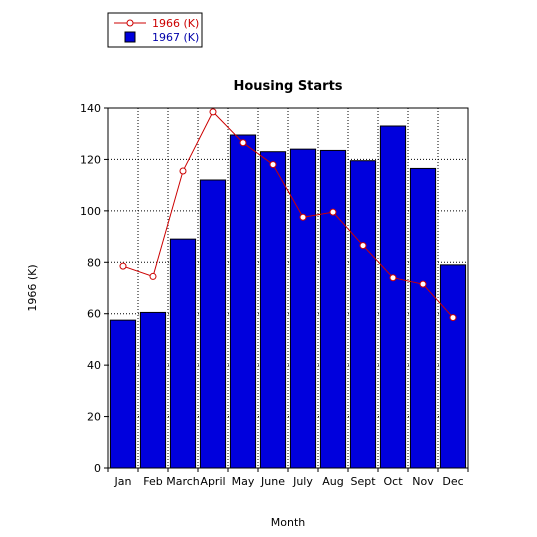 This screenshot has height=537, width=537. What do you see at coordinates (97, 468) in the screenshot?
I see `y-tick-label: 0` at bounding box center [97, 468].